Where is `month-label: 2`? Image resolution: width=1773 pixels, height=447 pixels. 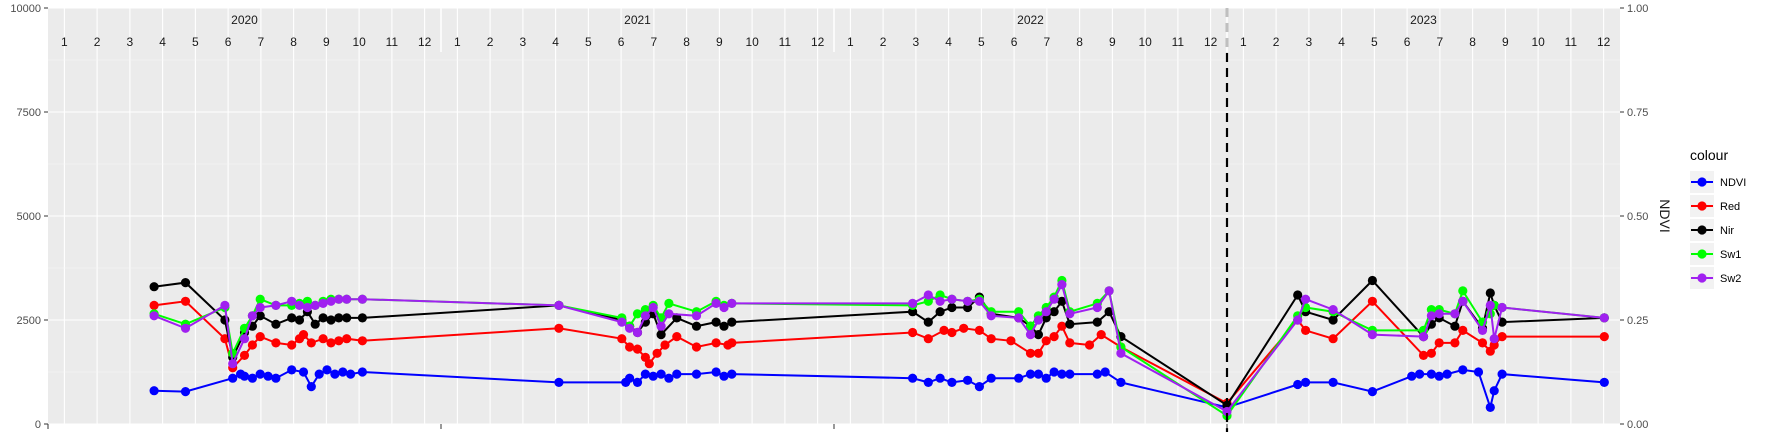
month-label: 2 is located at coordinates (490, 42).